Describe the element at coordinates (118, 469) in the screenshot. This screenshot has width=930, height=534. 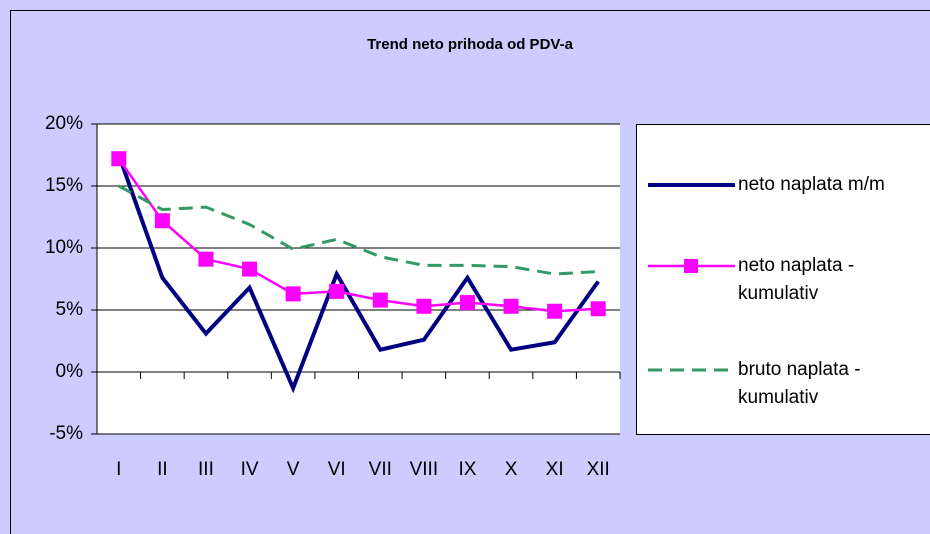
I see `x-tick-label: I` at that location.